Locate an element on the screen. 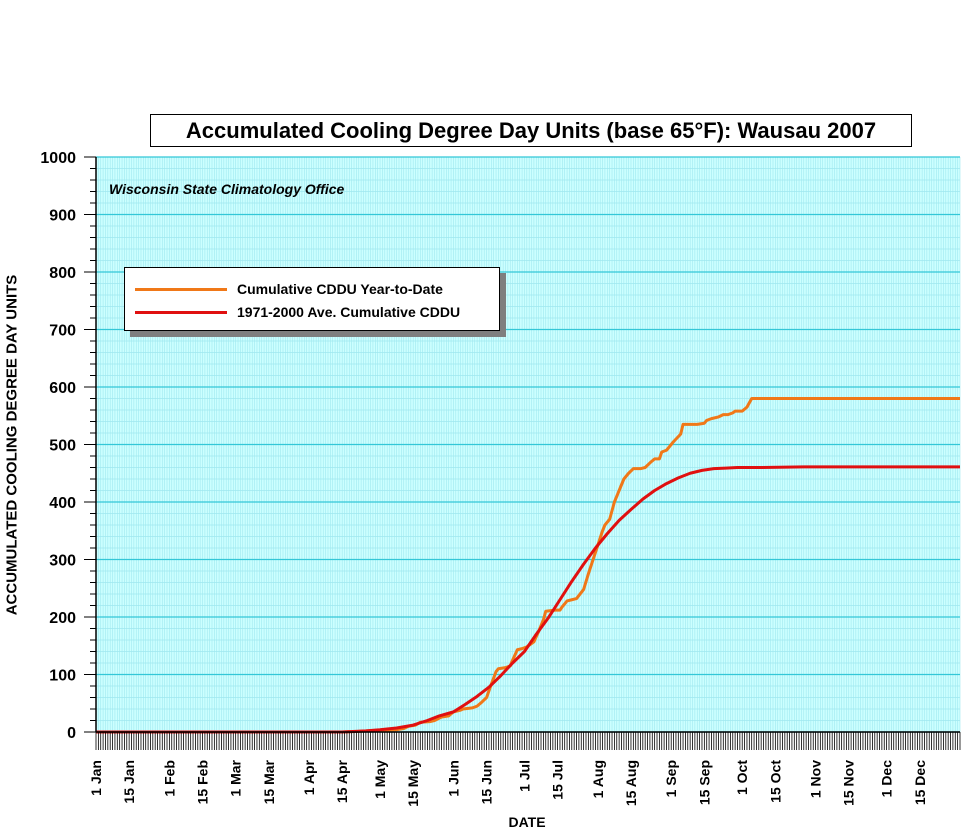 This screenshot has height=834, width=966. y-tick-label: 800 is located at coordinates (62, 273).